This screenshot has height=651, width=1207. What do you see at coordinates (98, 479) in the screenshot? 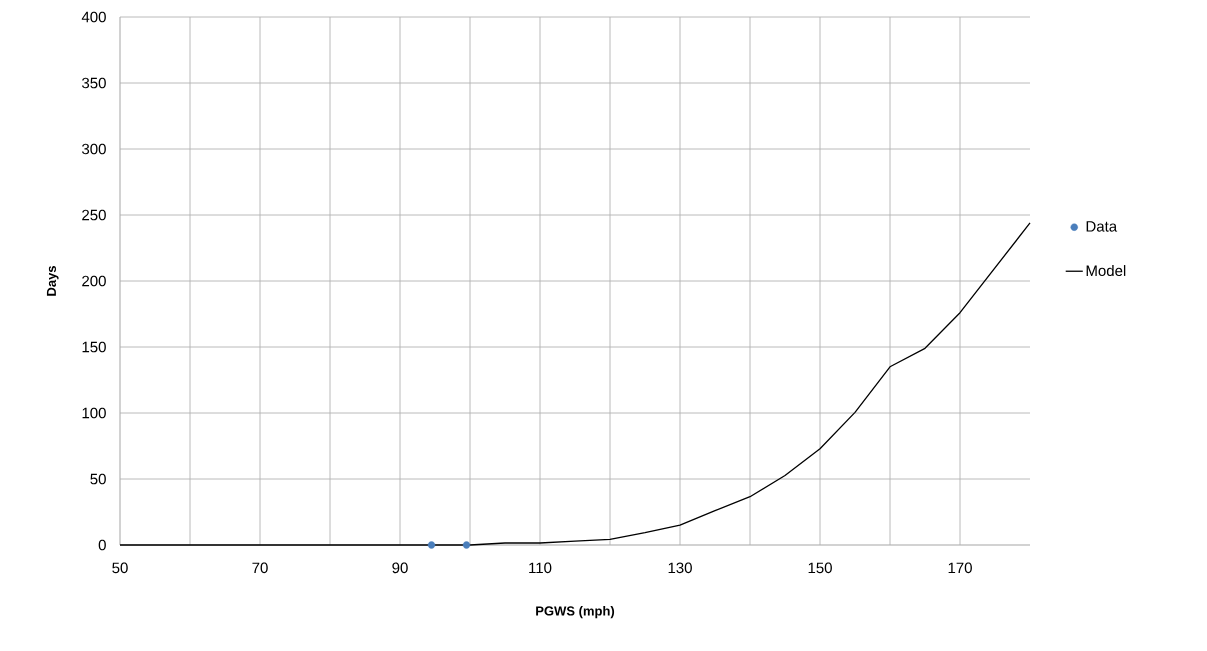
I see `y-tick-label: 50` at bounding box center [98, 479].